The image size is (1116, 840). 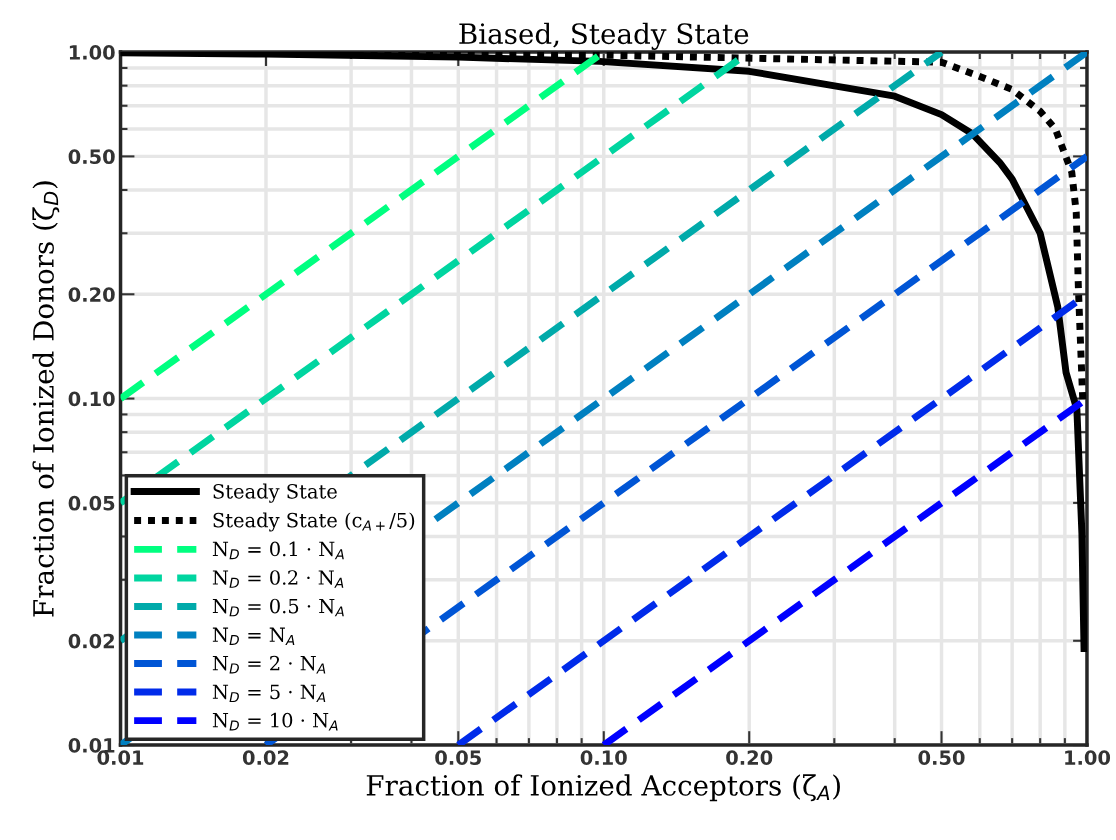 What do you see at coordinates (278, 607) in the screenshot?
I see `legend-label: N$_{D}$ = 0.5 · N$_{A}$` at bounding box center [278, 607].